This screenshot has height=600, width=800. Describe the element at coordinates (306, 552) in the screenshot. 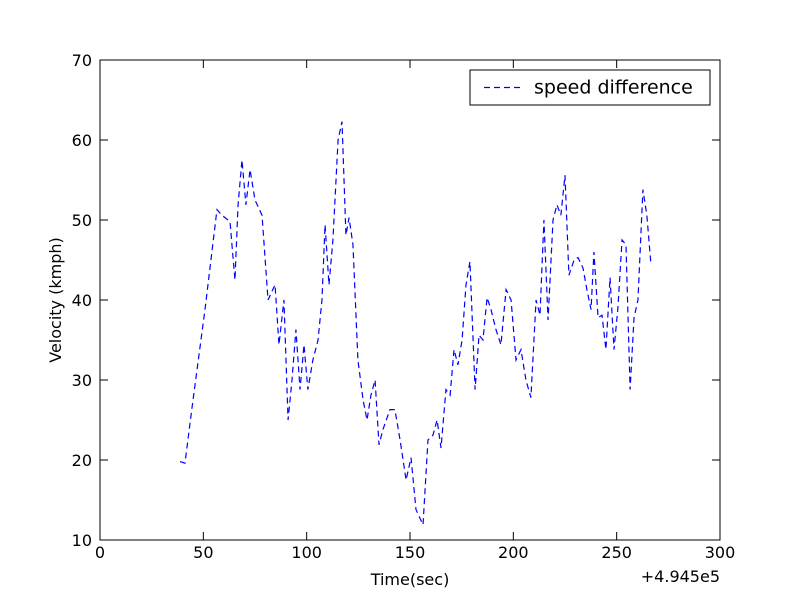

I see `x-tick-label: 100` at that location.